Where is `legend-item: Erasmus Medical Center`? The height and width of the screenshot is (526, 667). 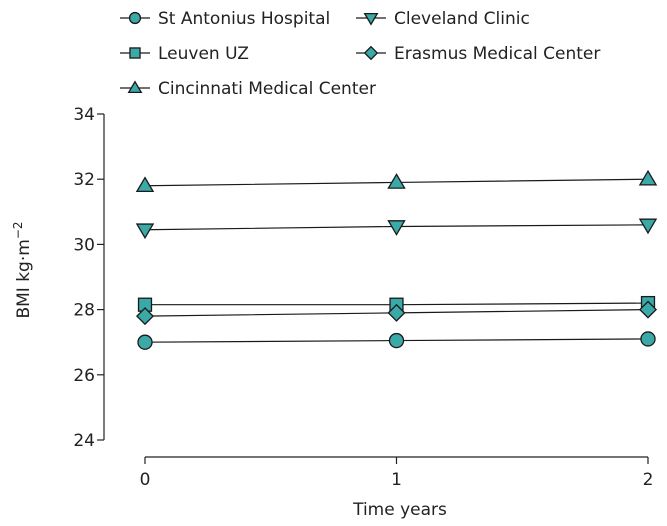 legend-item: Erasmus Medical Center is located at coordinates (478, 54).